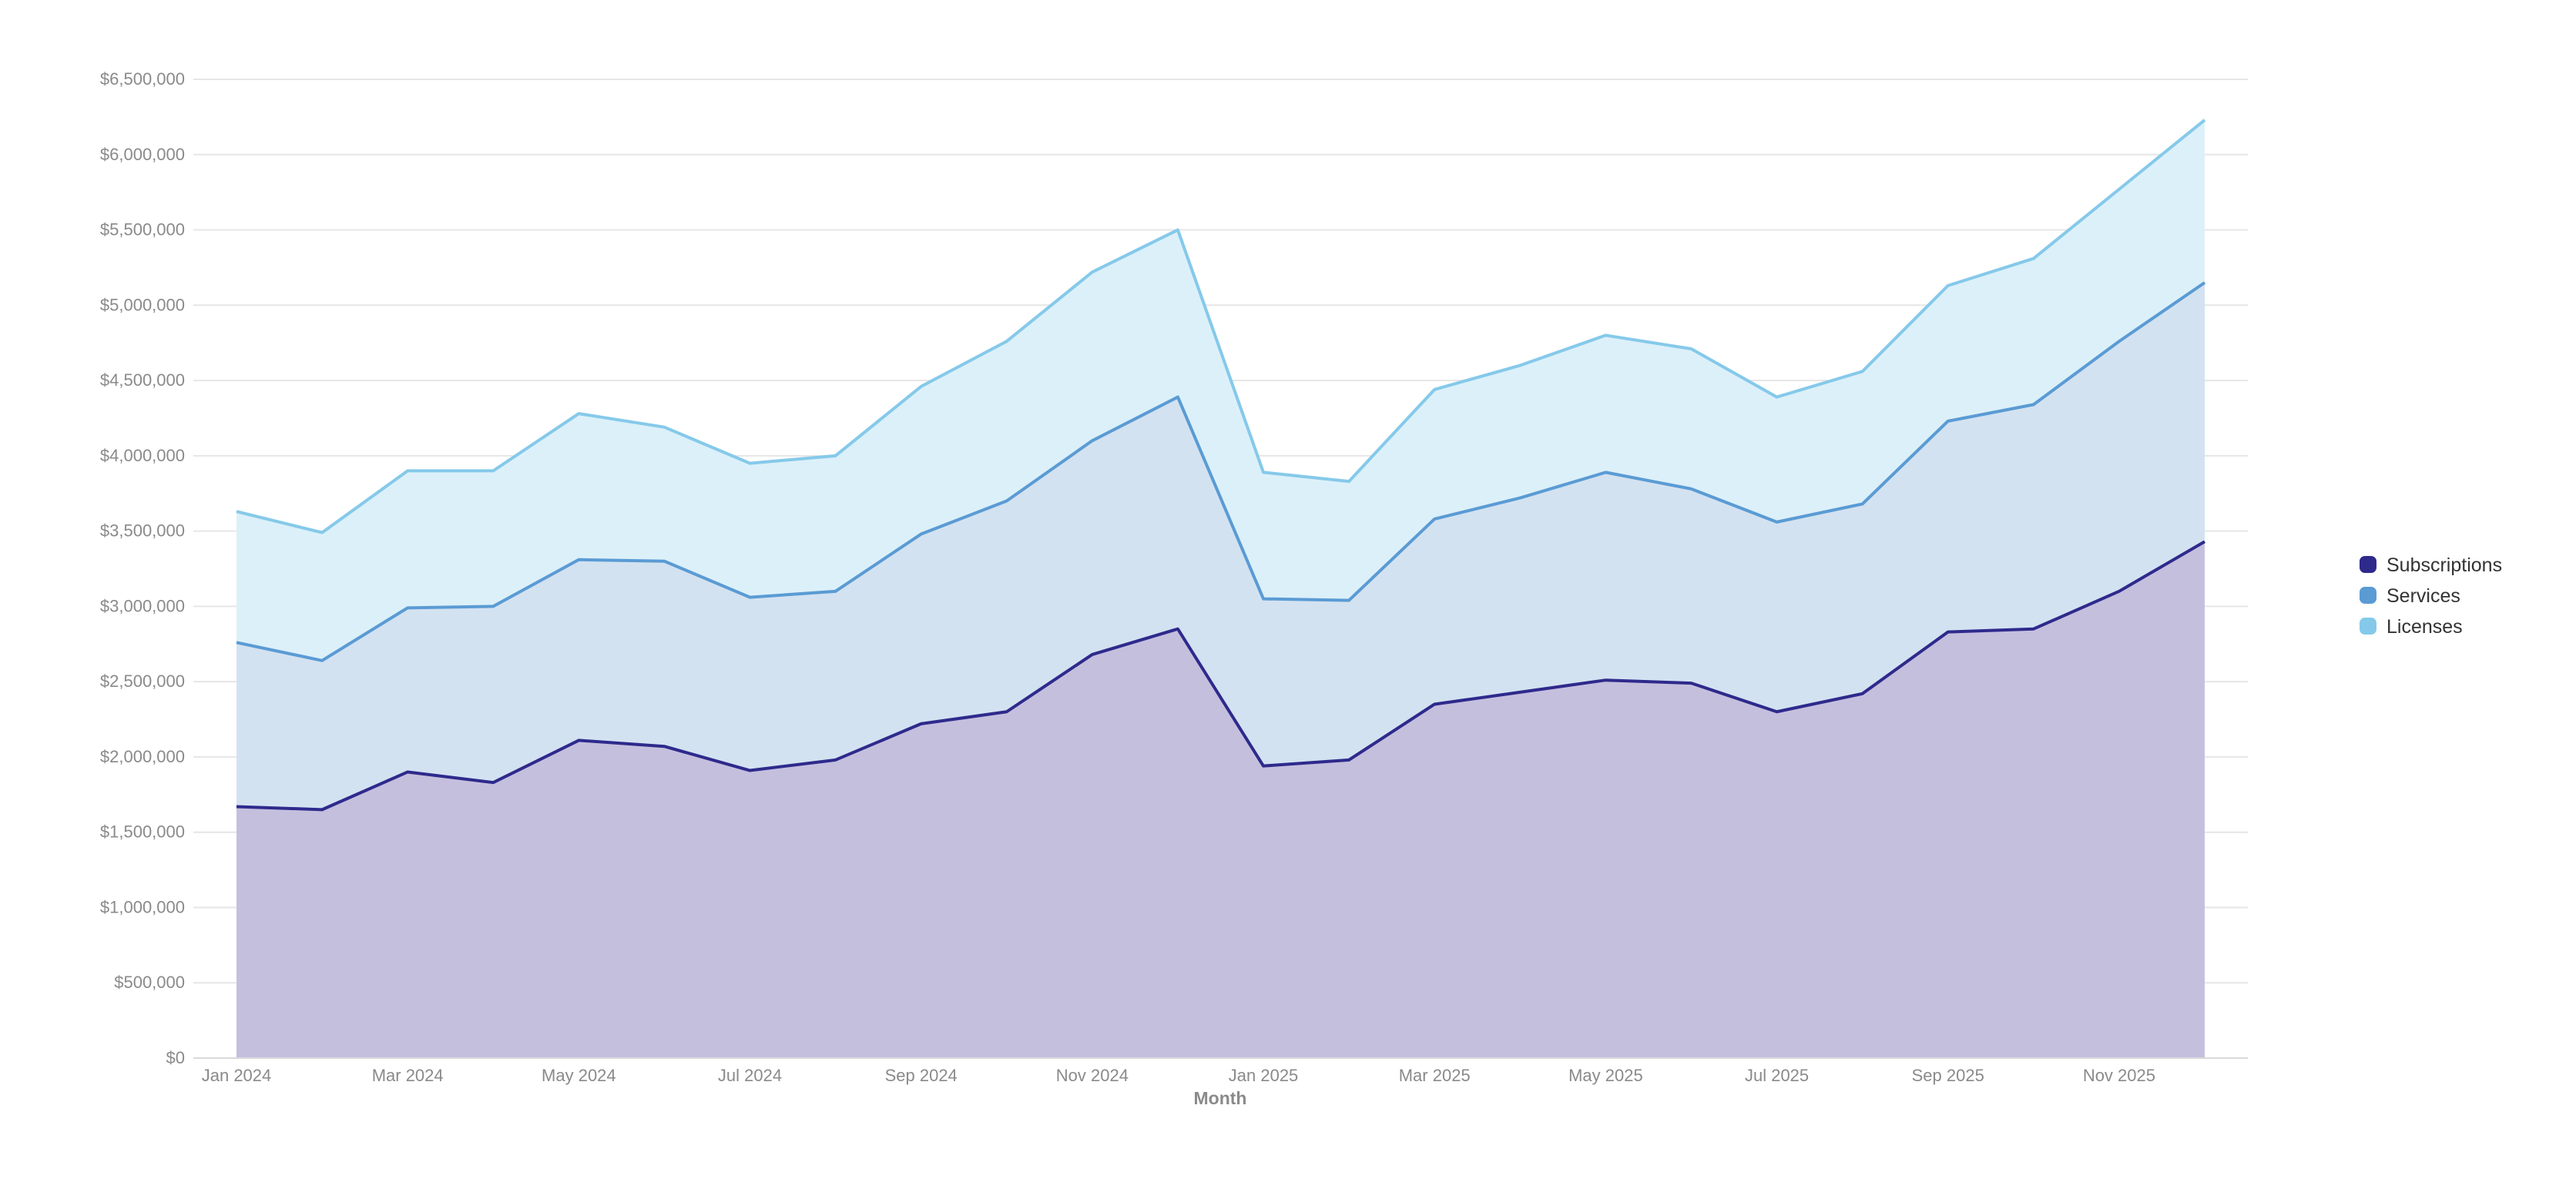 Image resolution: width=2576 pixels, height=1189 pixels. I want to click on x-tick-label: Jan 2024, so click(237, 1075).